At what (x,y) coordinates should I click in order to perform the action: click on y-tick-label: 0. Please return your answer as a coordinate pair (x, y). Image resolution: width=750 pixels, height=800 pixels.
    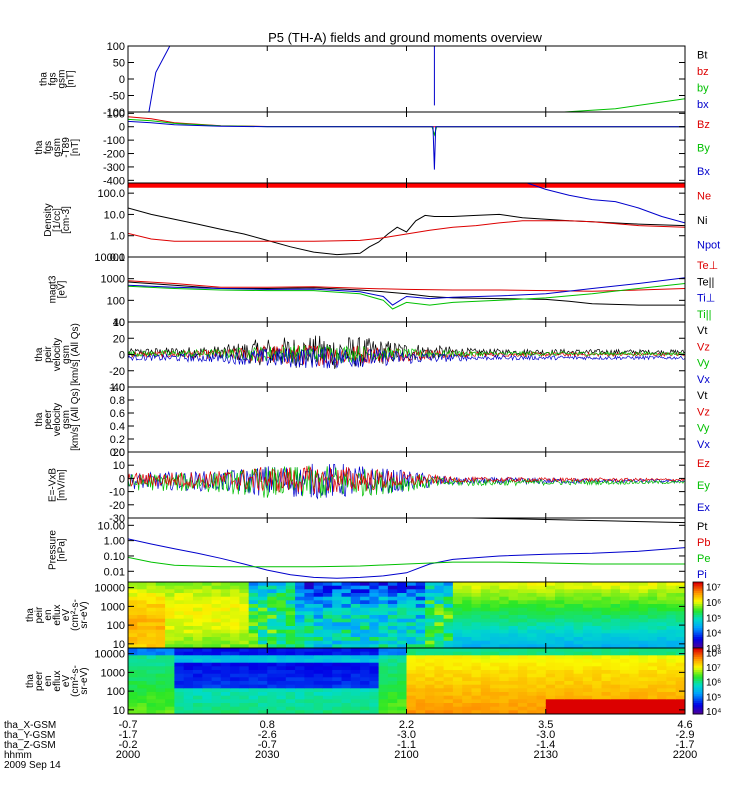
    Looking at the image, I should click on (122, 128).